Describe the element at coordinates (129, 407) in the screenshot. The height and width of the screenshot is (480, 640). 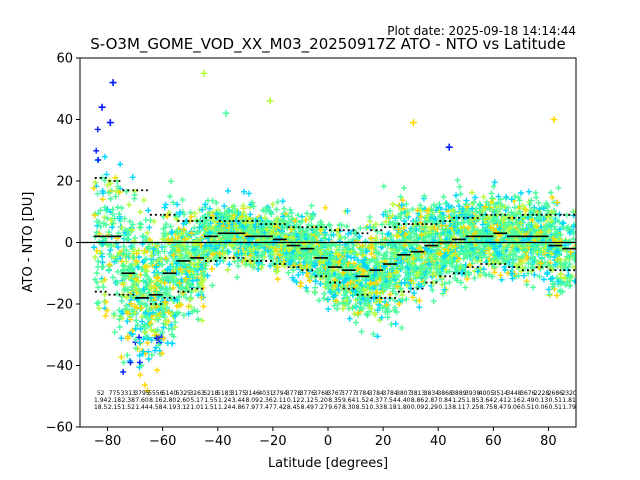
I see `bin-label: 1.52` at that location.